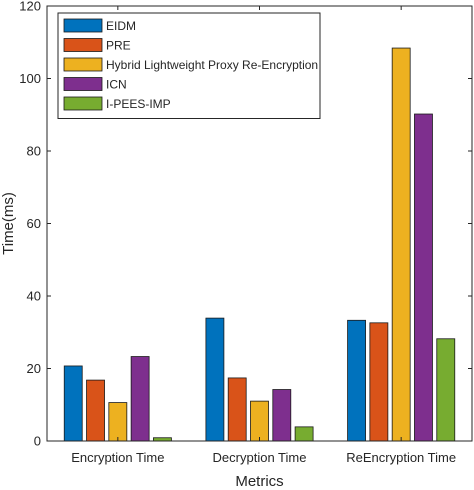 The width and height of the screenshot is (474, 490). What do you see at coordinates (356, 380) in the screenshot?
I see `bar-eidm-reencryption-time` at bounding box center [356, 380].